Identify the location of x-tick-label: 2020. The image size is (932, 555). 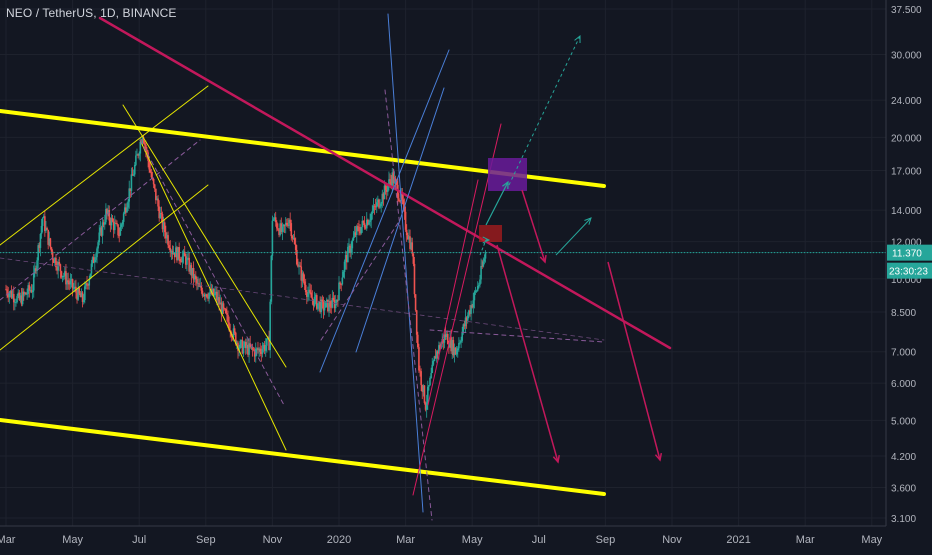
(339, 540).